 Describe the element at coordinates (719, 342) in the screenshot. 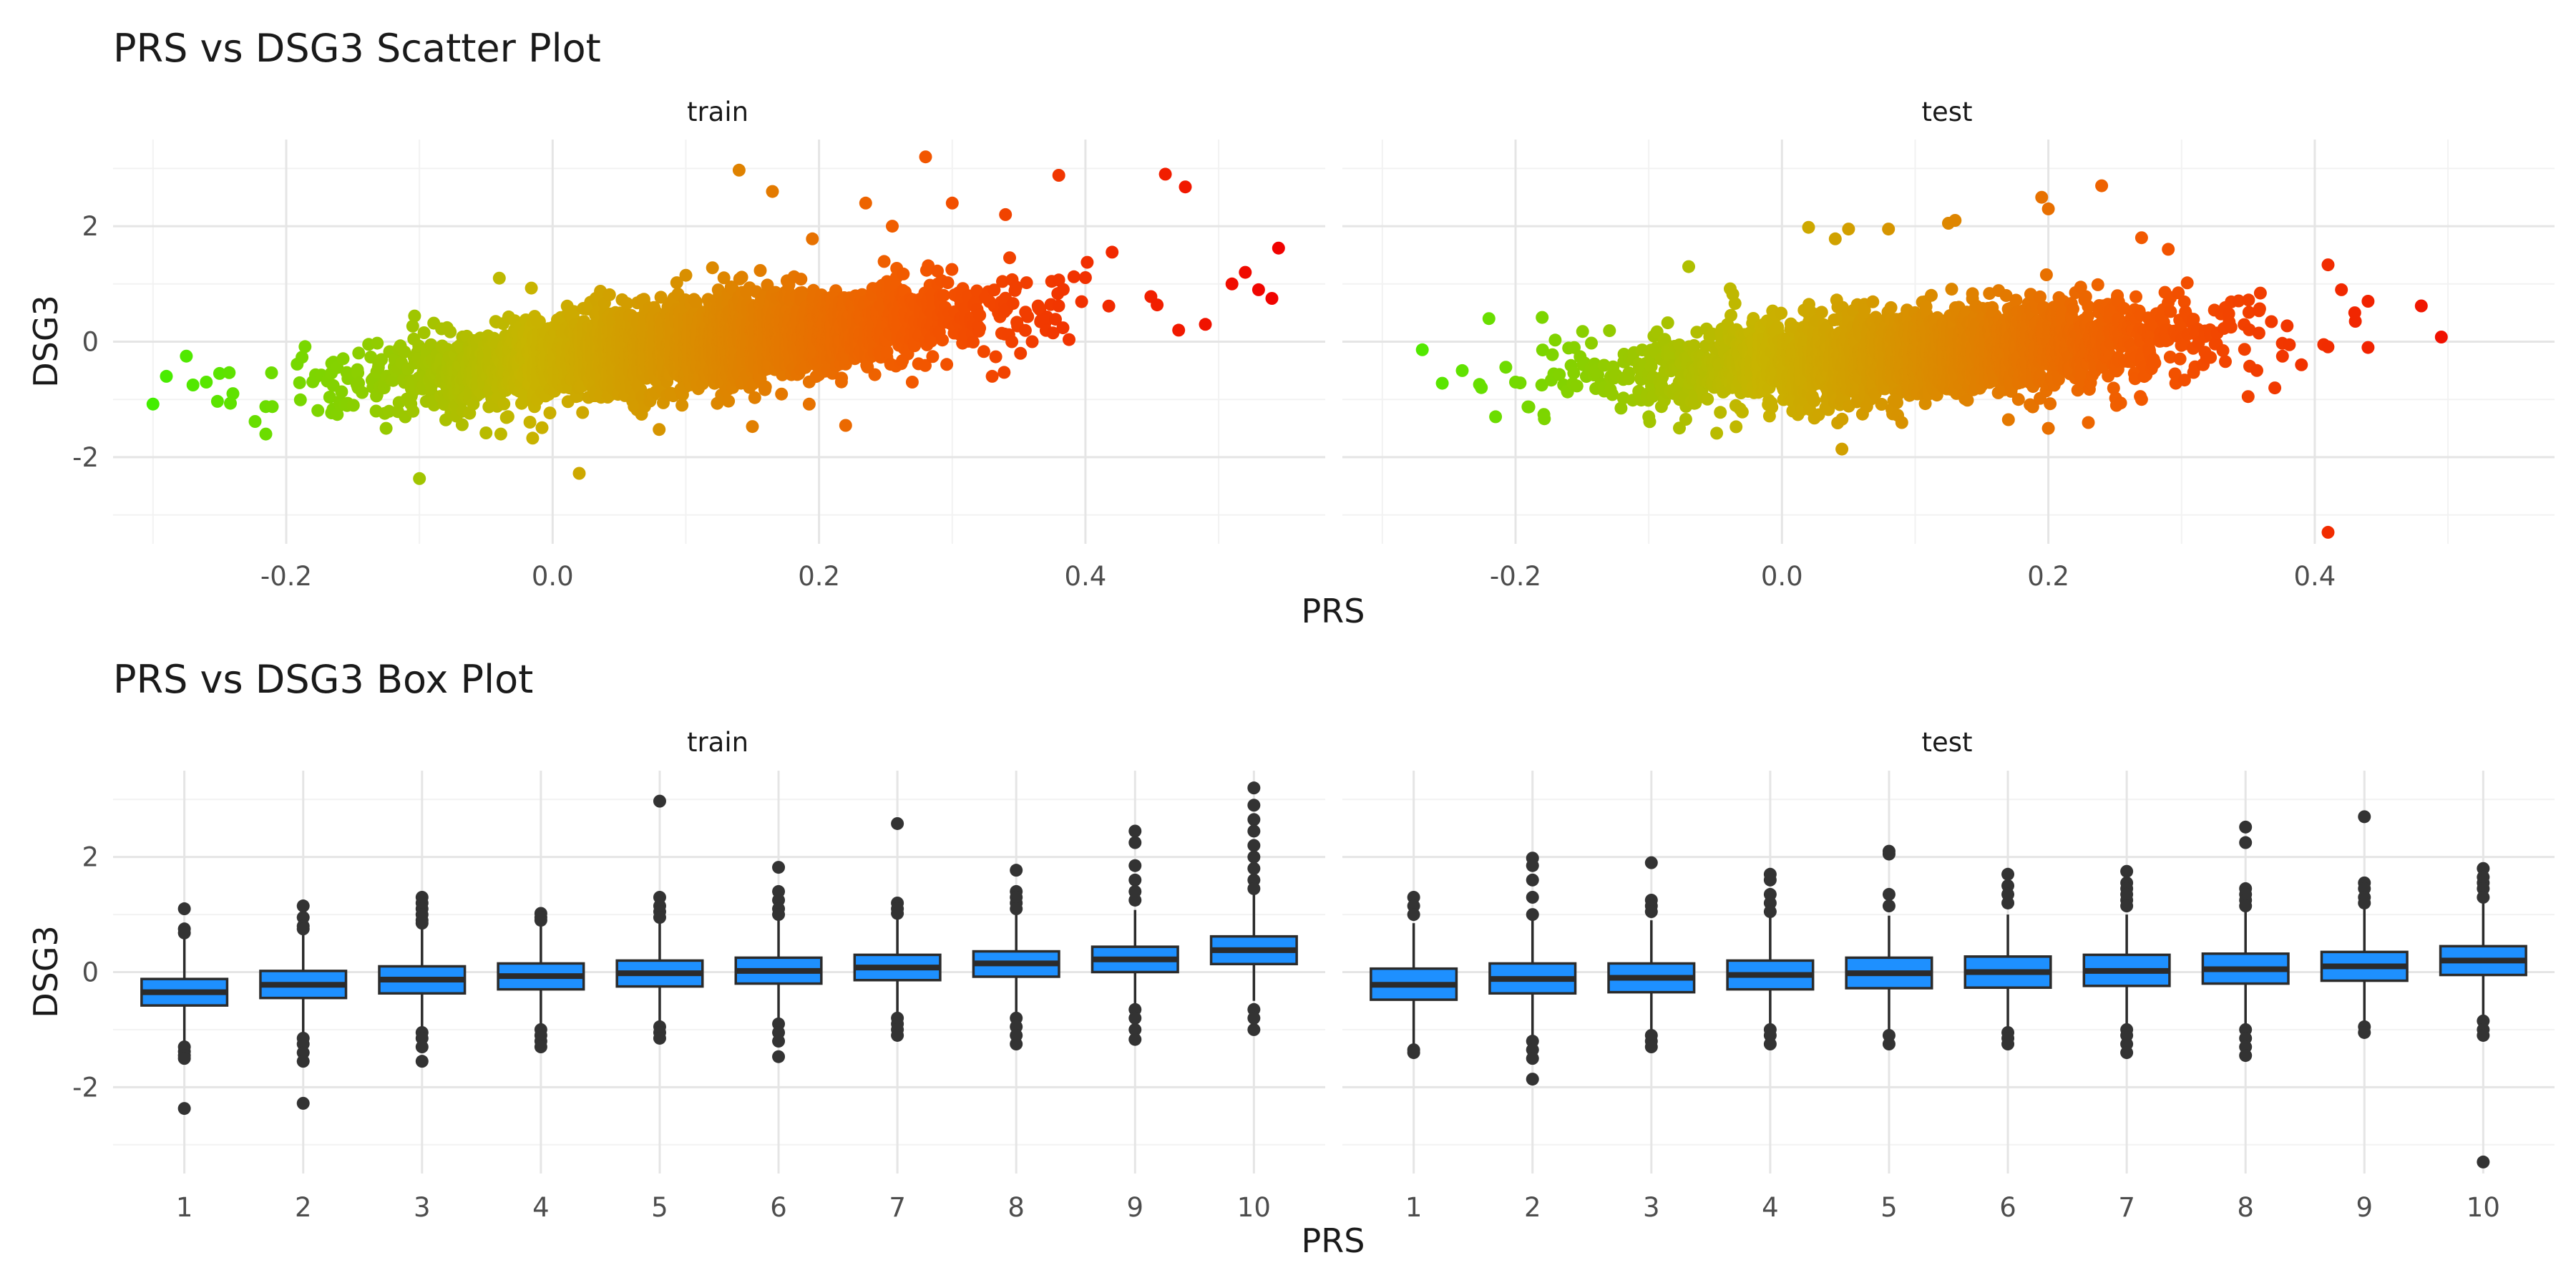

I see `scatter-train-panel` at that location.